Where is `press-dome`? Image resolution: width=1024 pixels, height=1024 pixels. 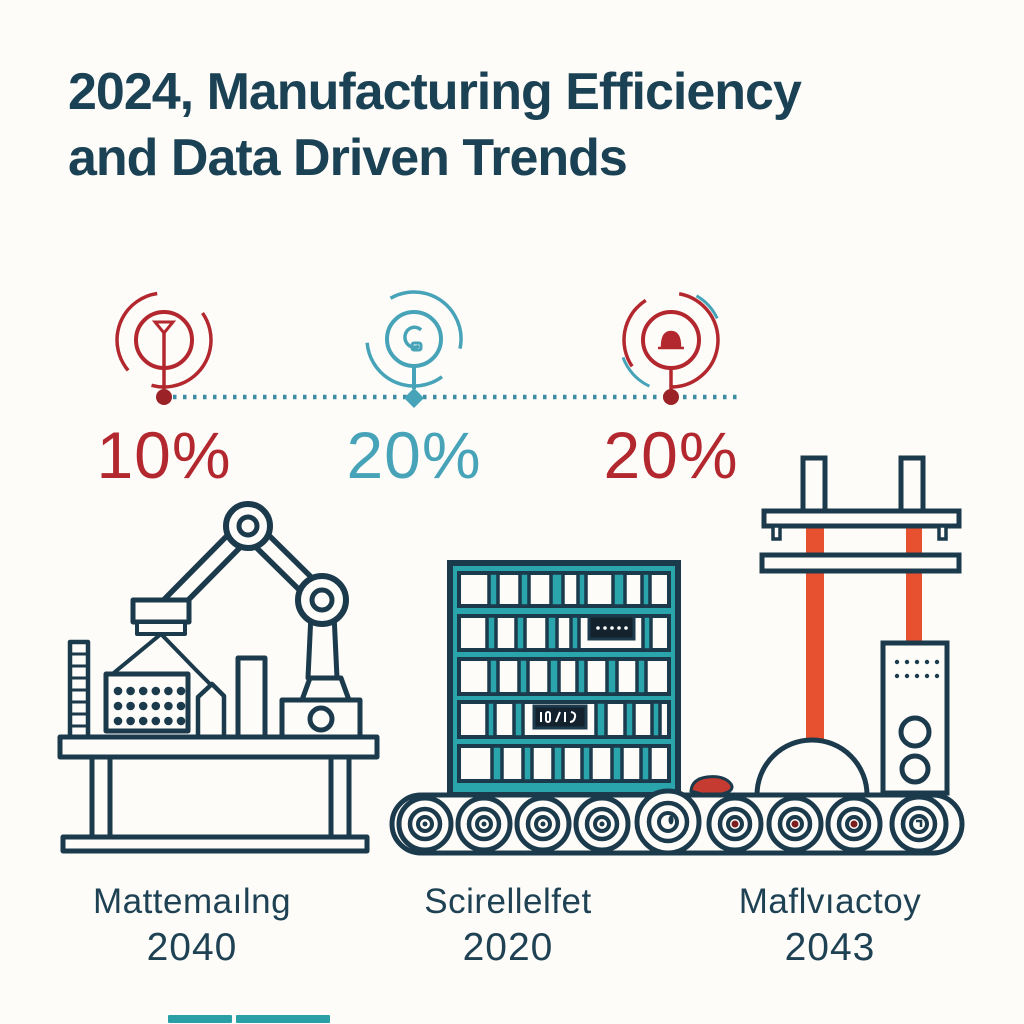
press-dome is located at coordinates (812, 767).